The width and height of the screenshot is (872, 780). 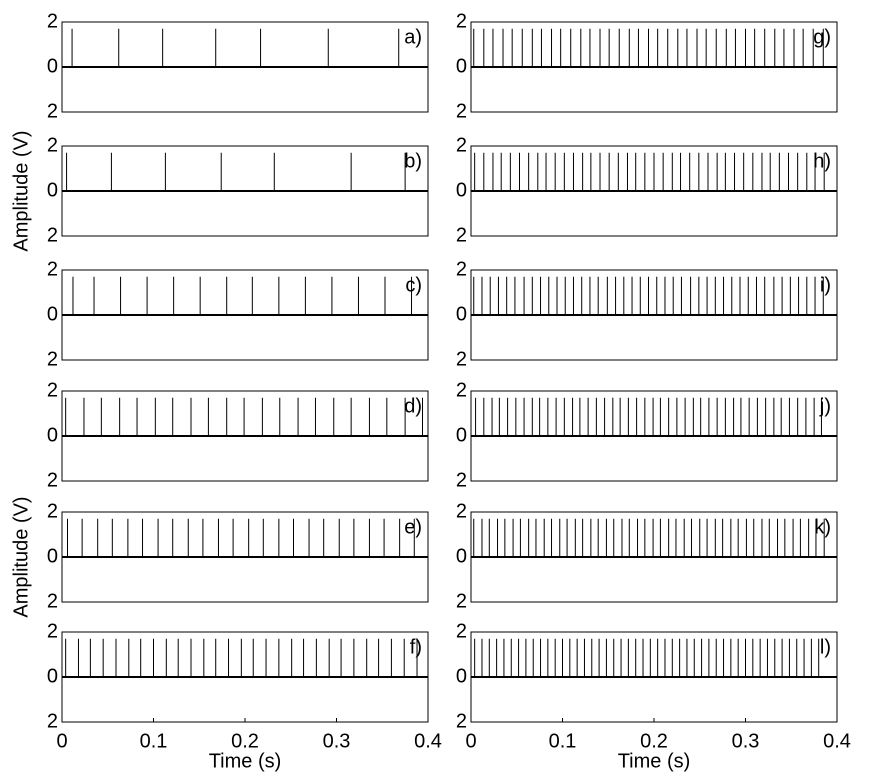 What do you see at coordinates (413, 527) in the screenshot?
I see `panel-label: e)` at bounding box center [413, 527].